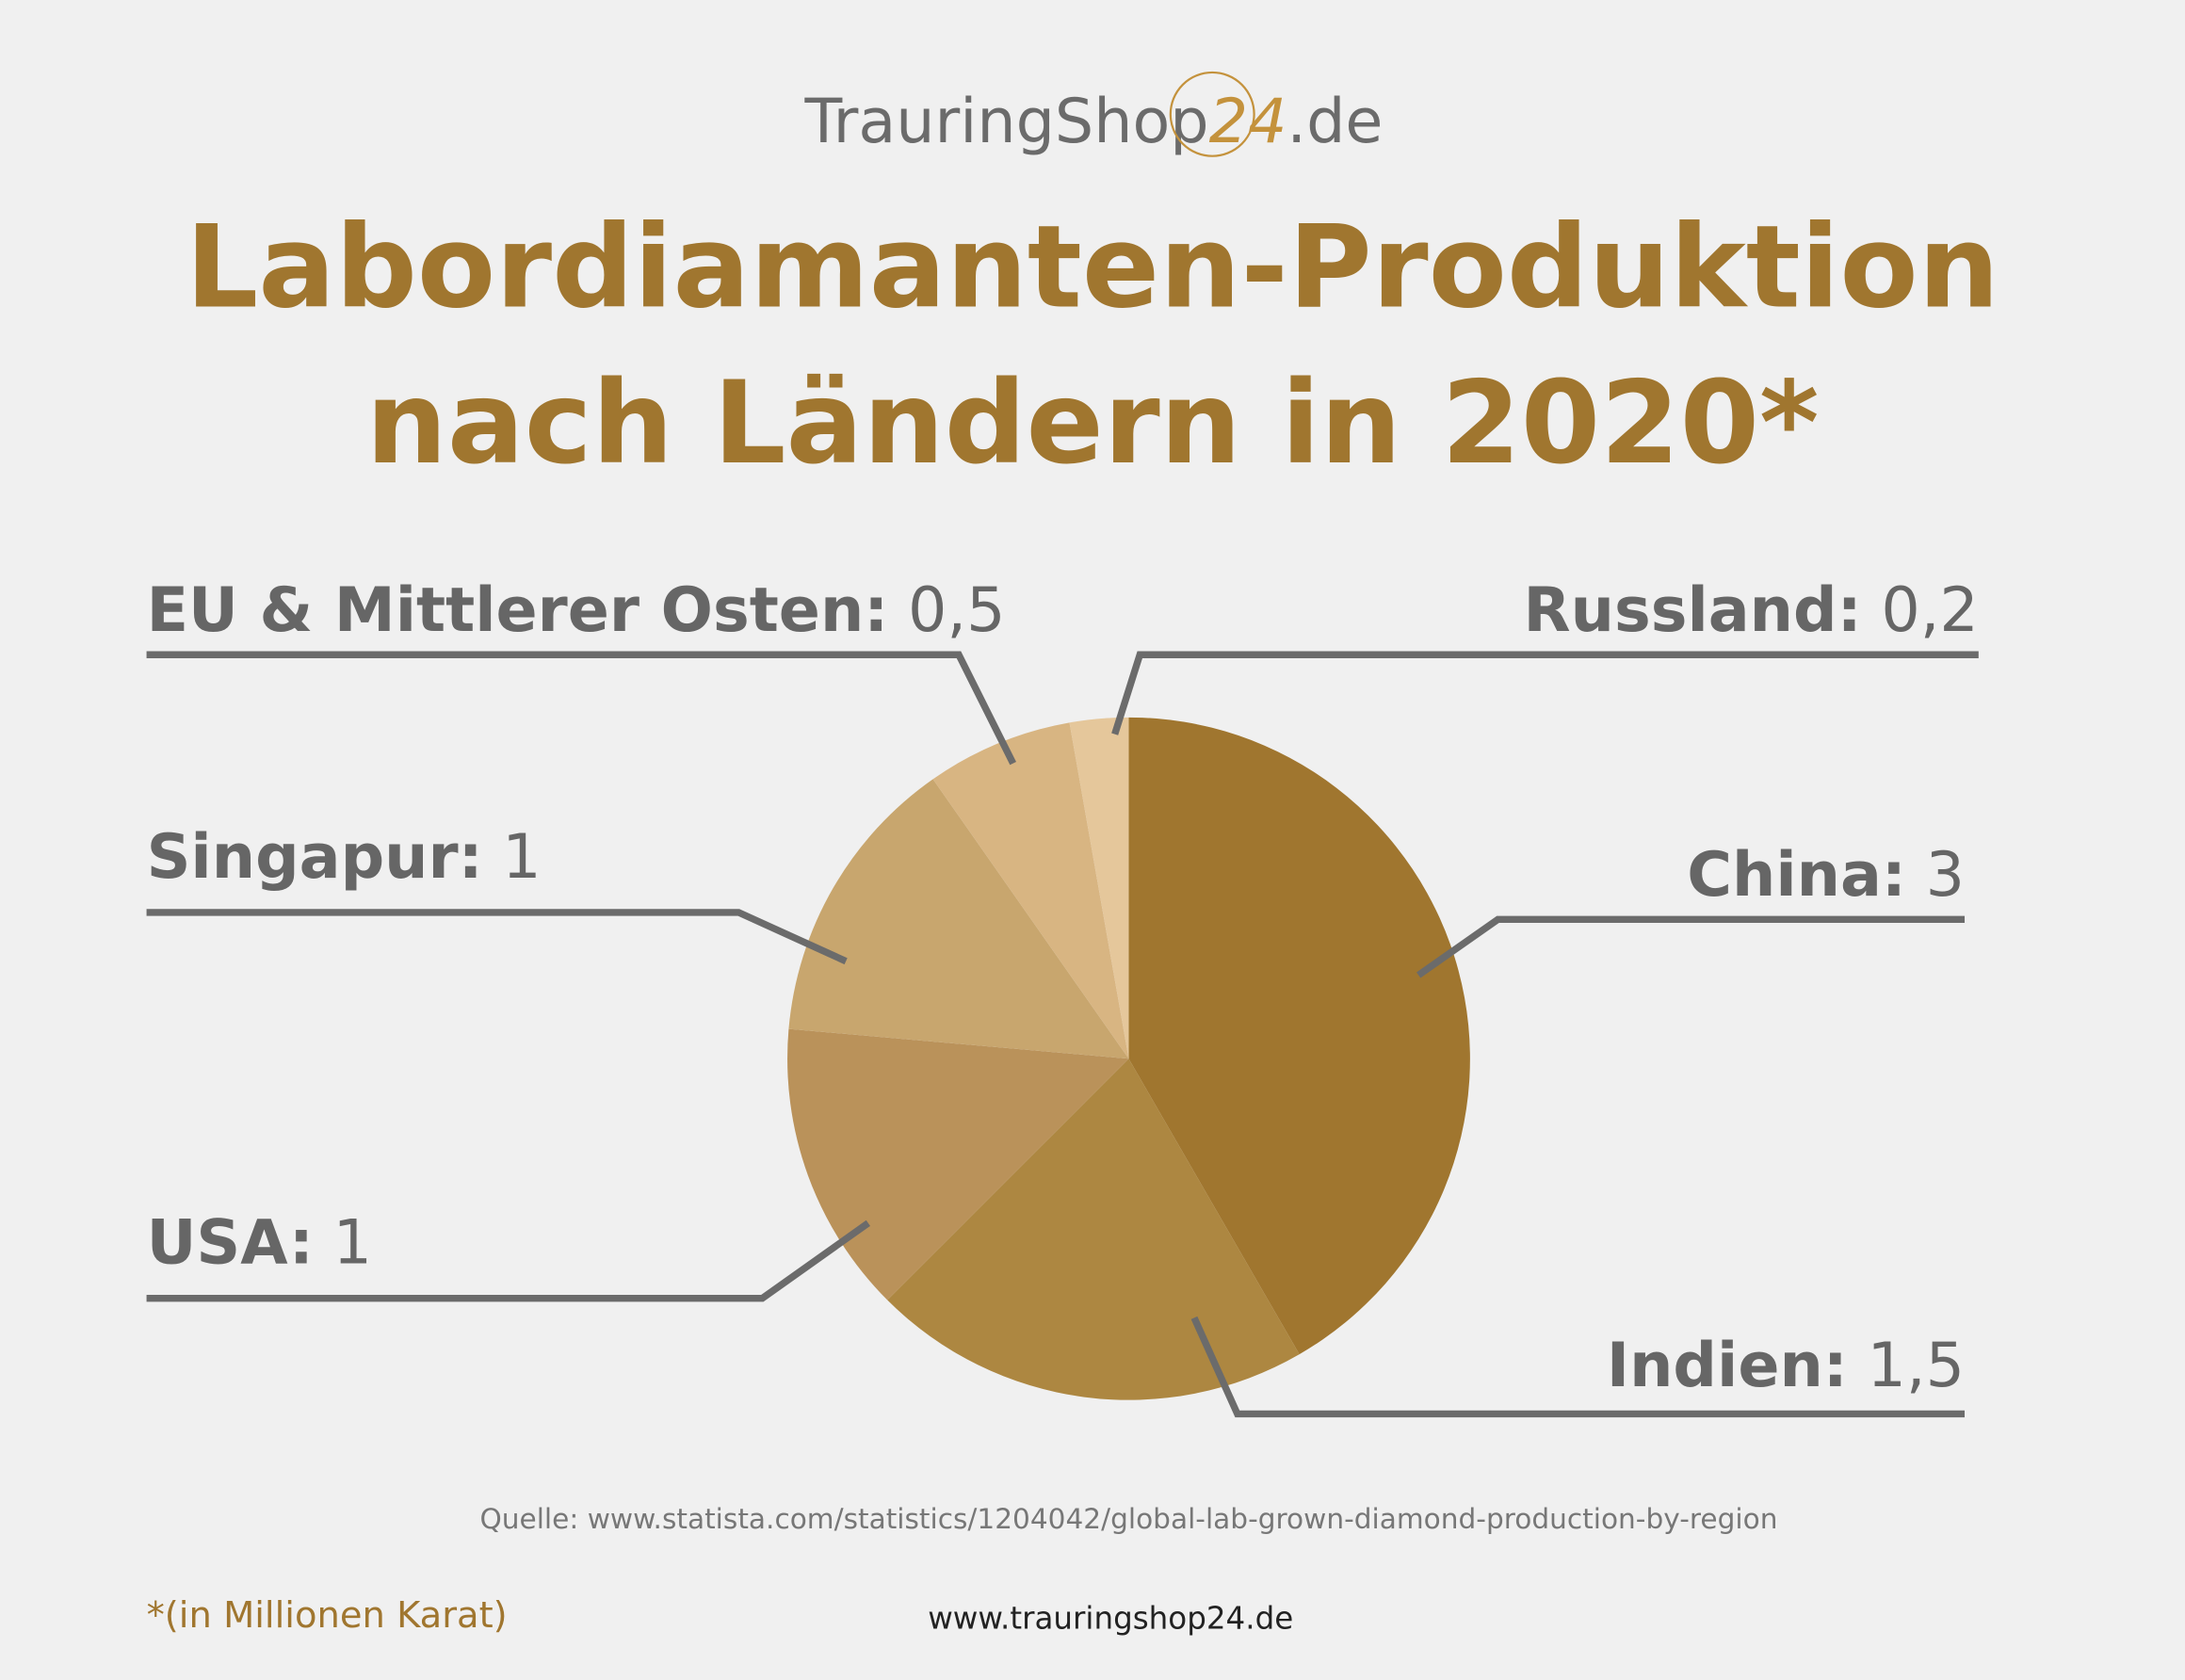 The height and width of the screenshot is (1680, 2185). I want to click on logo-number: 24, so click(1248, 122).